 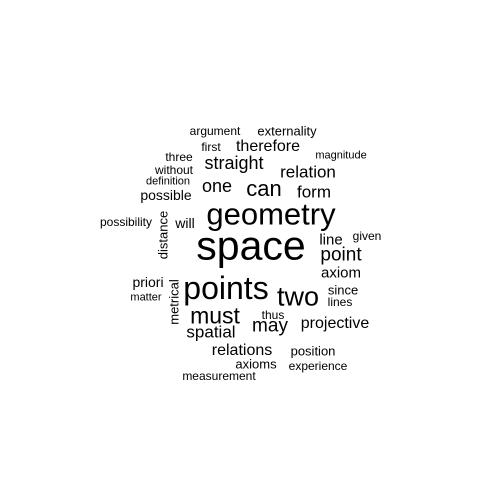 What do you see at coordinates (242, 350) in the screenshot?
I see `word-relations: relations` at bounding box center [242, 350].